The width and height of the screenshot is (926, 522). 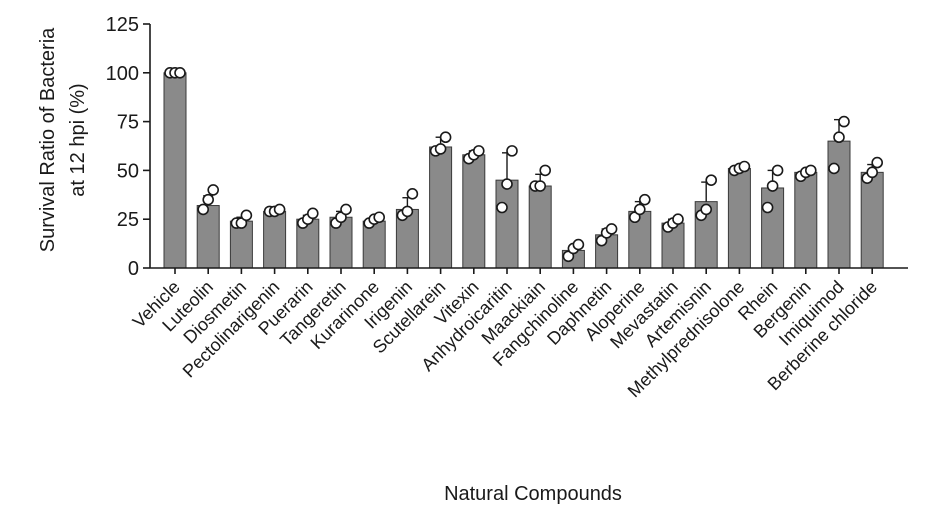 What do you see at coordinates (128, 123) in the screenshot?
I see `y-tick-label: 75` at bounding box center [128, 123].